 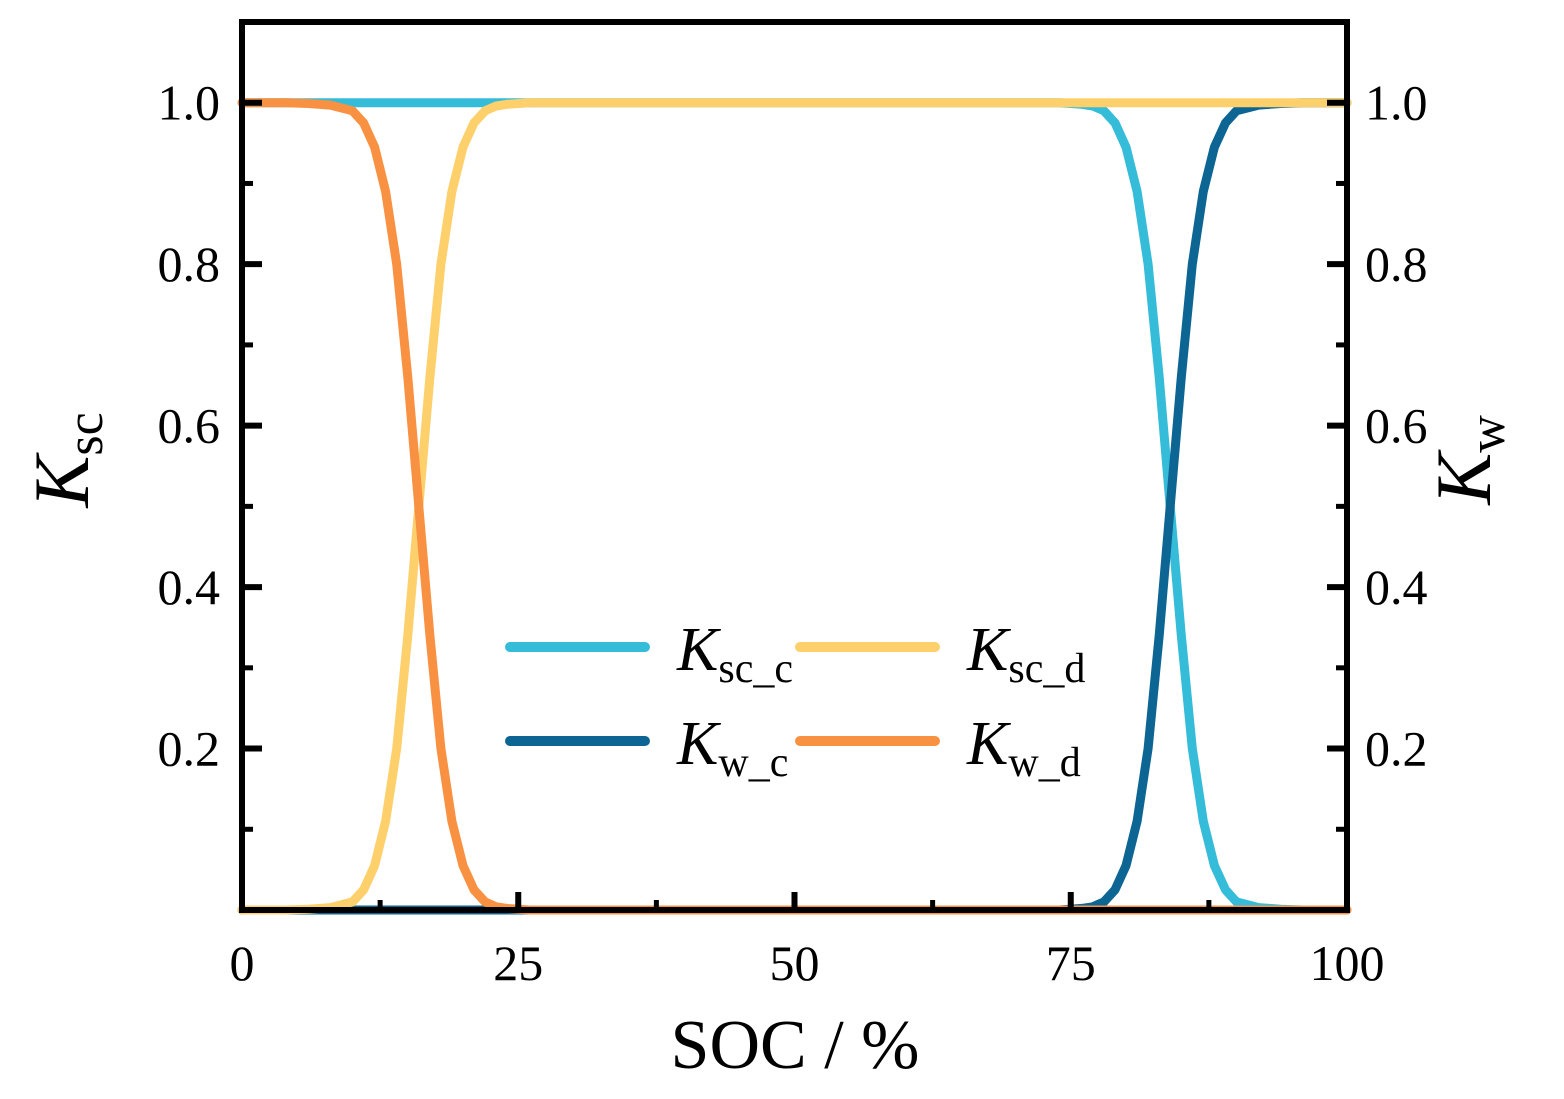 What do you see at coordinates (1044, 763) in the screenshot?
I see `legend-label-subscript: w_d` at bounding box center [1044, 763].